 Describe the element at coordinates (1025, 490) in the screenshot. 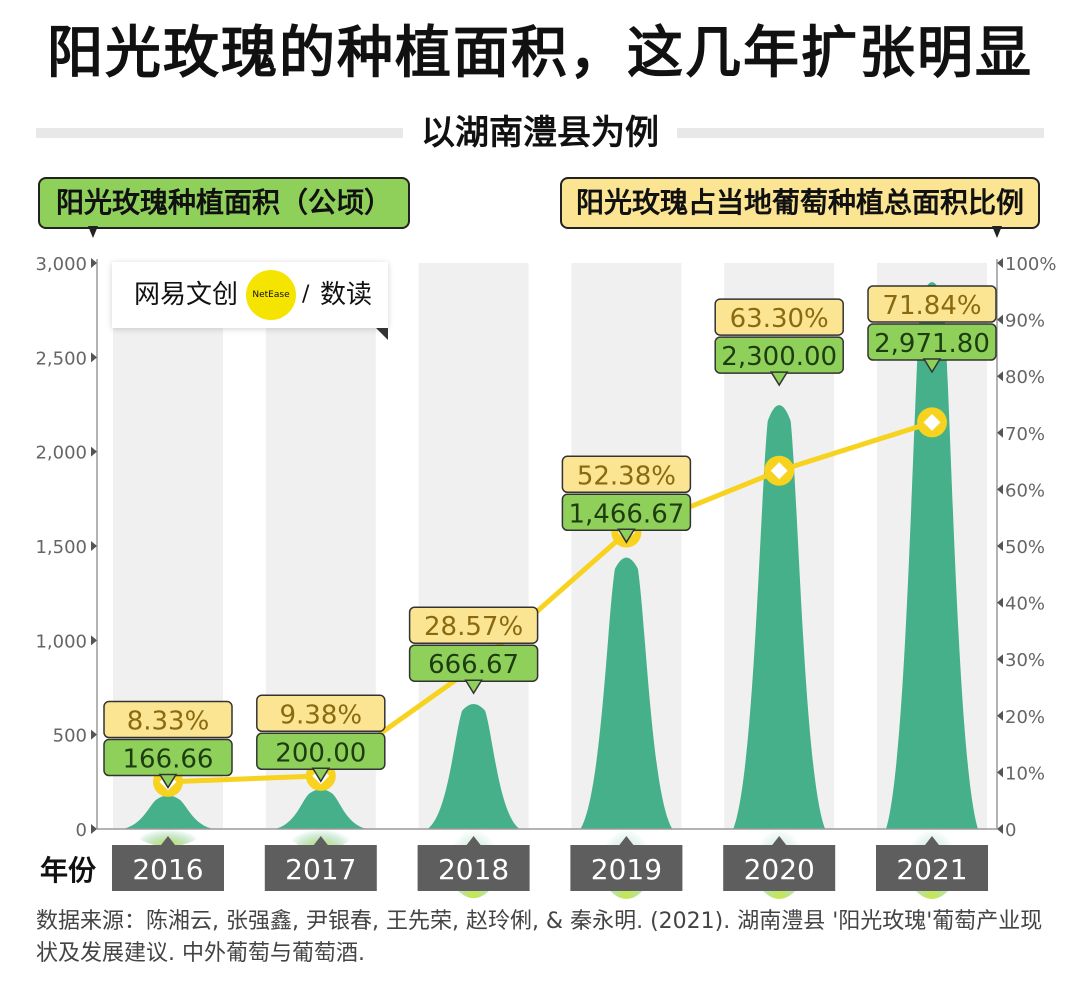

I see `right-tick-label: 60%` at that location.